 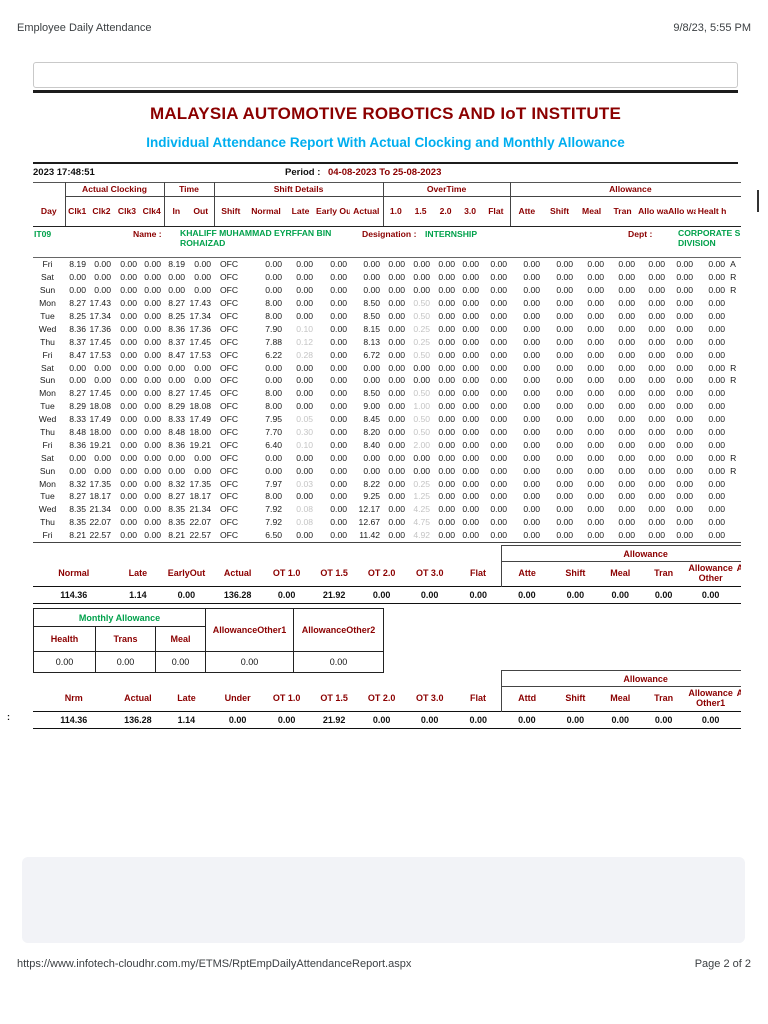 What do you see at coordinates (177, 341) in the screenshot?
I see `cell: 8.37` at bounding box center [177, 341].